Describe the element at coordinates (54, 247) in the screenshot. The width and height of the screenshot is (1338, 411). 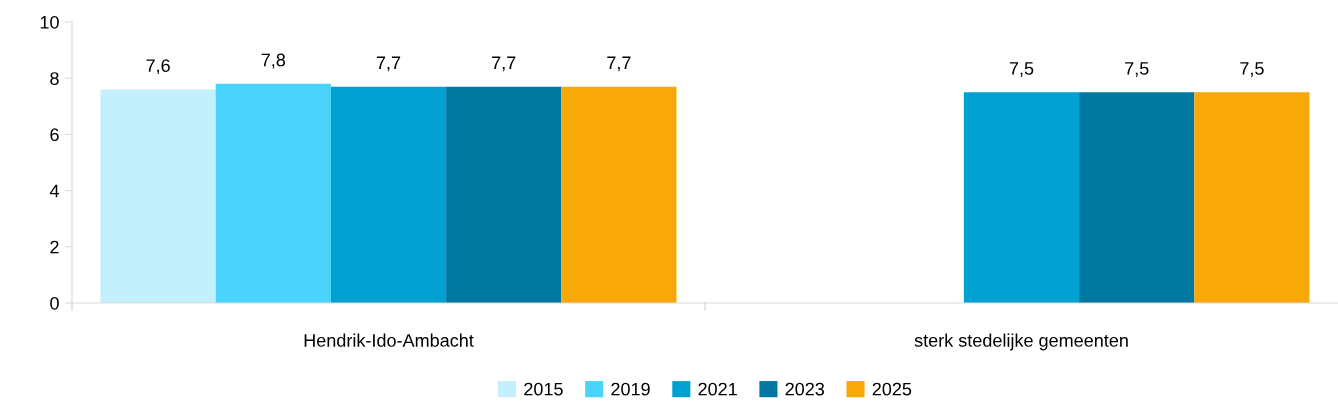
I see `y-tick-label: 2` at that location.